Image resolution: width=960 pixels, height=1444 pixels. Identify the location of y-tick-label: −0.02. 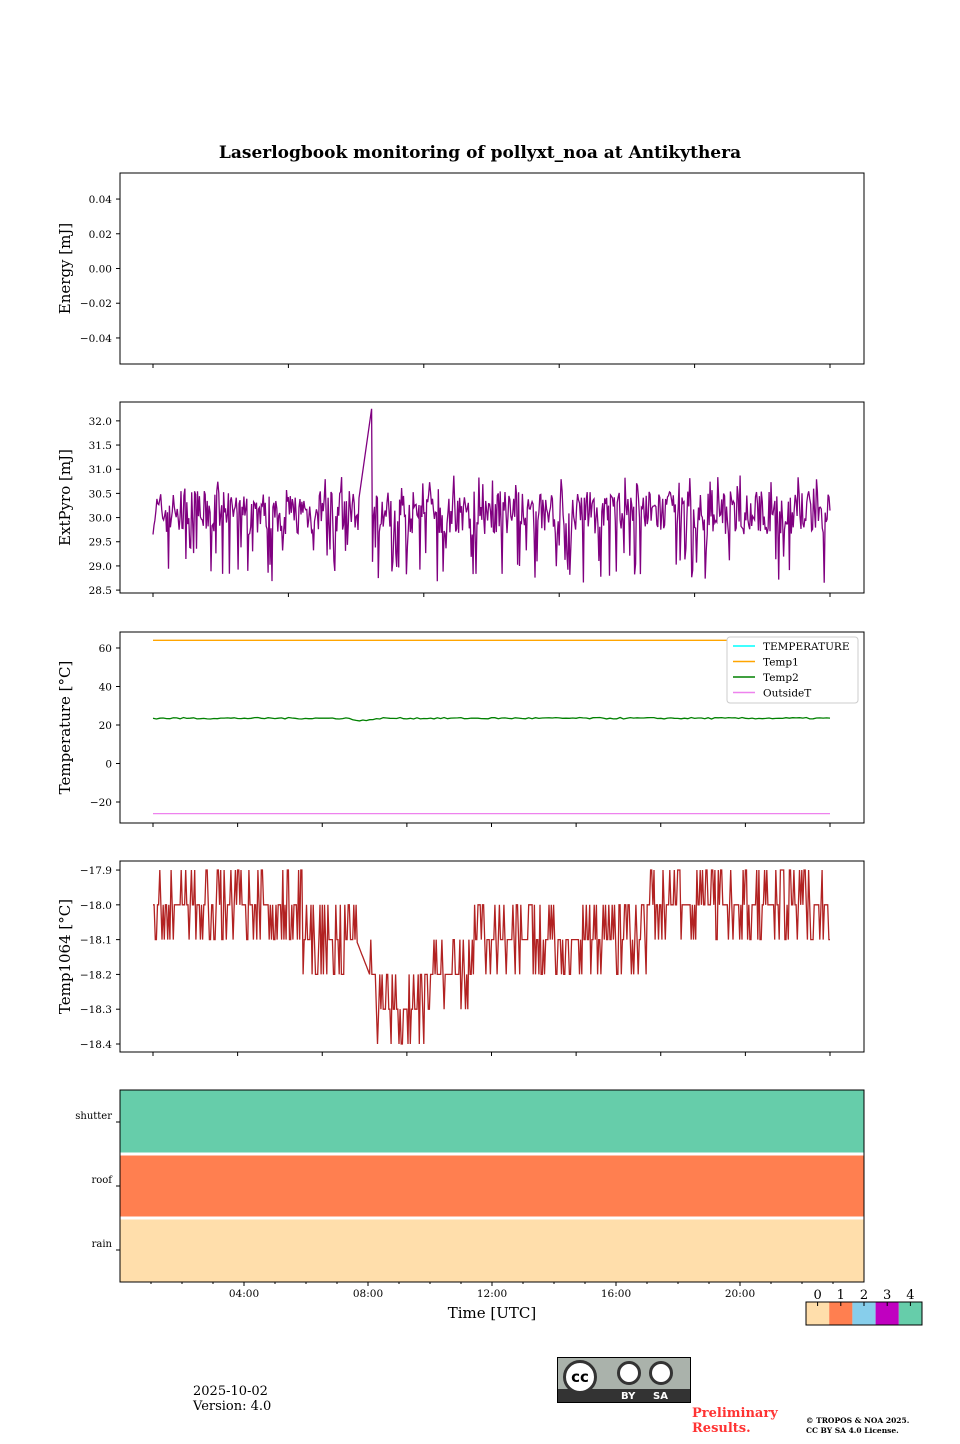
(96, 304).